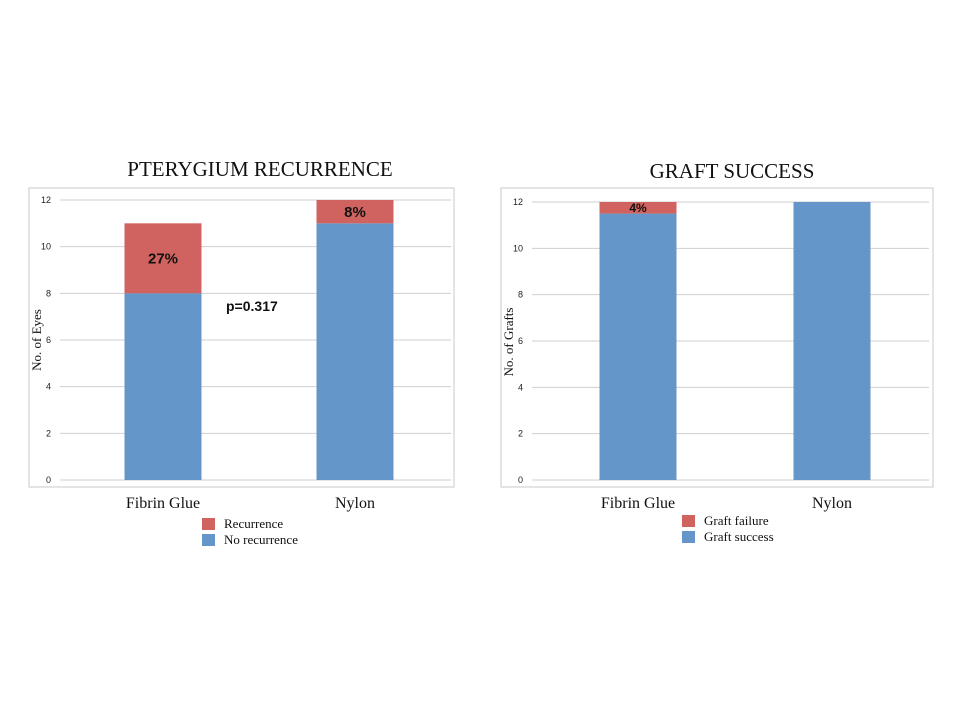 Image resolution: width=960 pixels, height=720 pixels. I want to click on y-axis-label-recurrence: No. of Eyes, so click(36, 340).